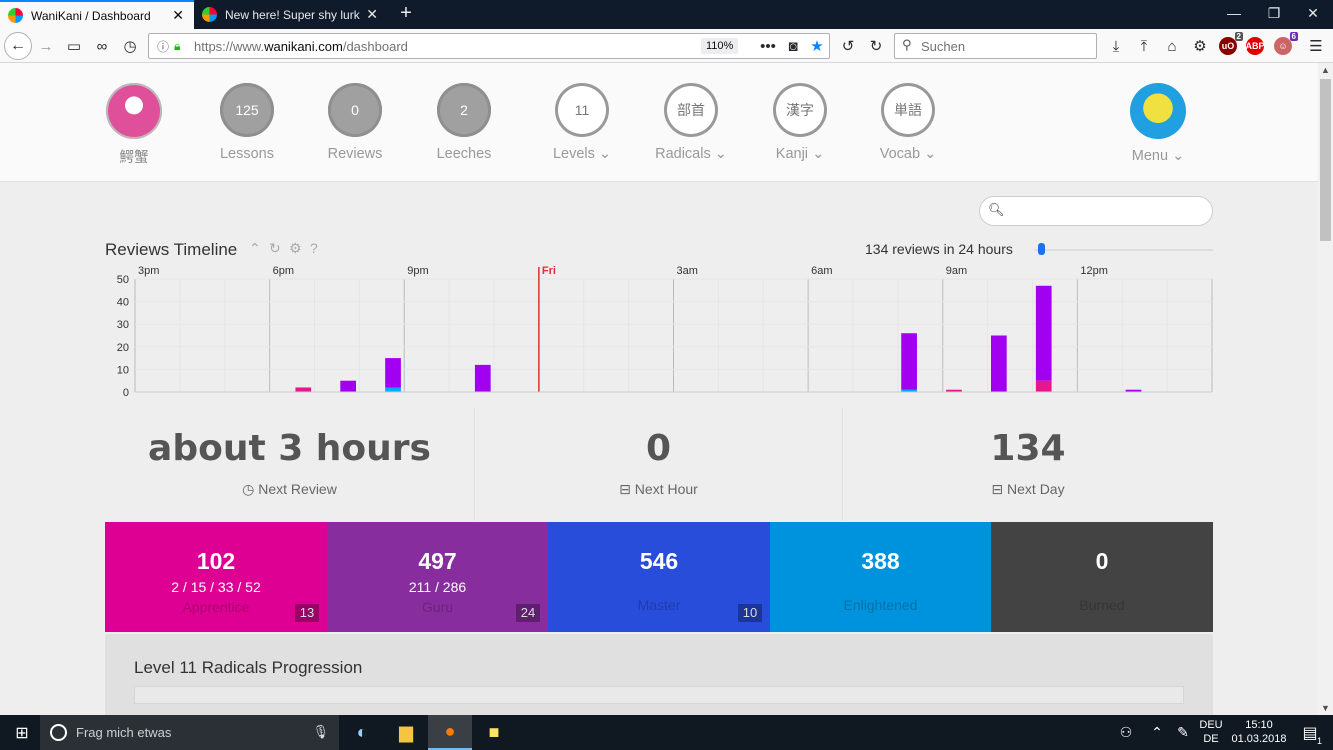  Describe the element at coordinates (582, 110) in the screenshot. I see `levels-count: 11` at that location.